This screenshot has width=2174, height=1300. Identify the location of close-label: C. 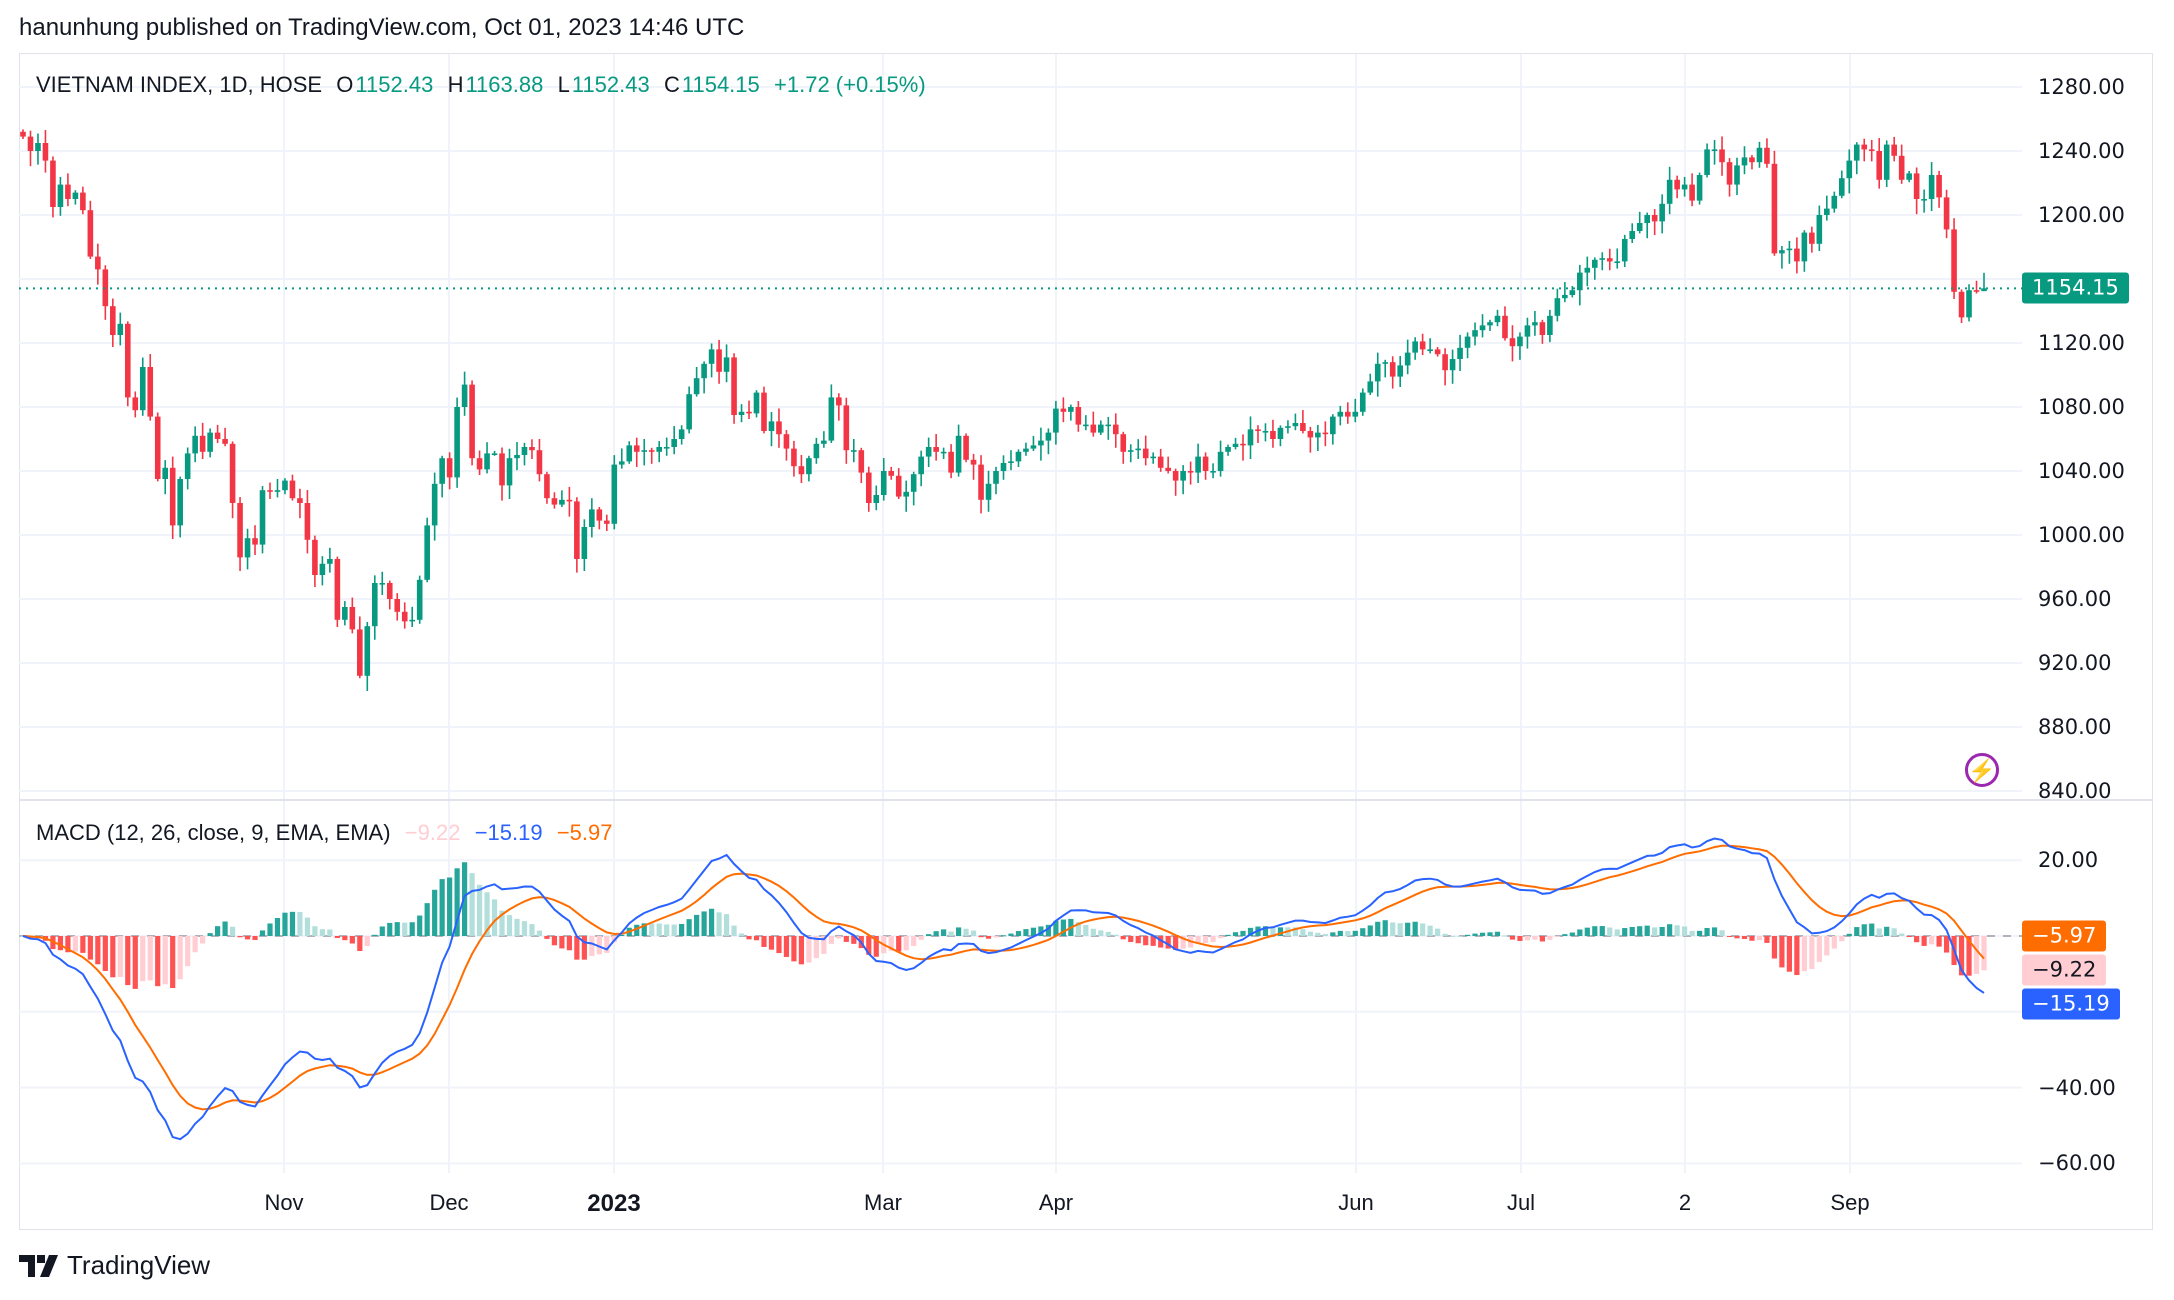
(671, 84).